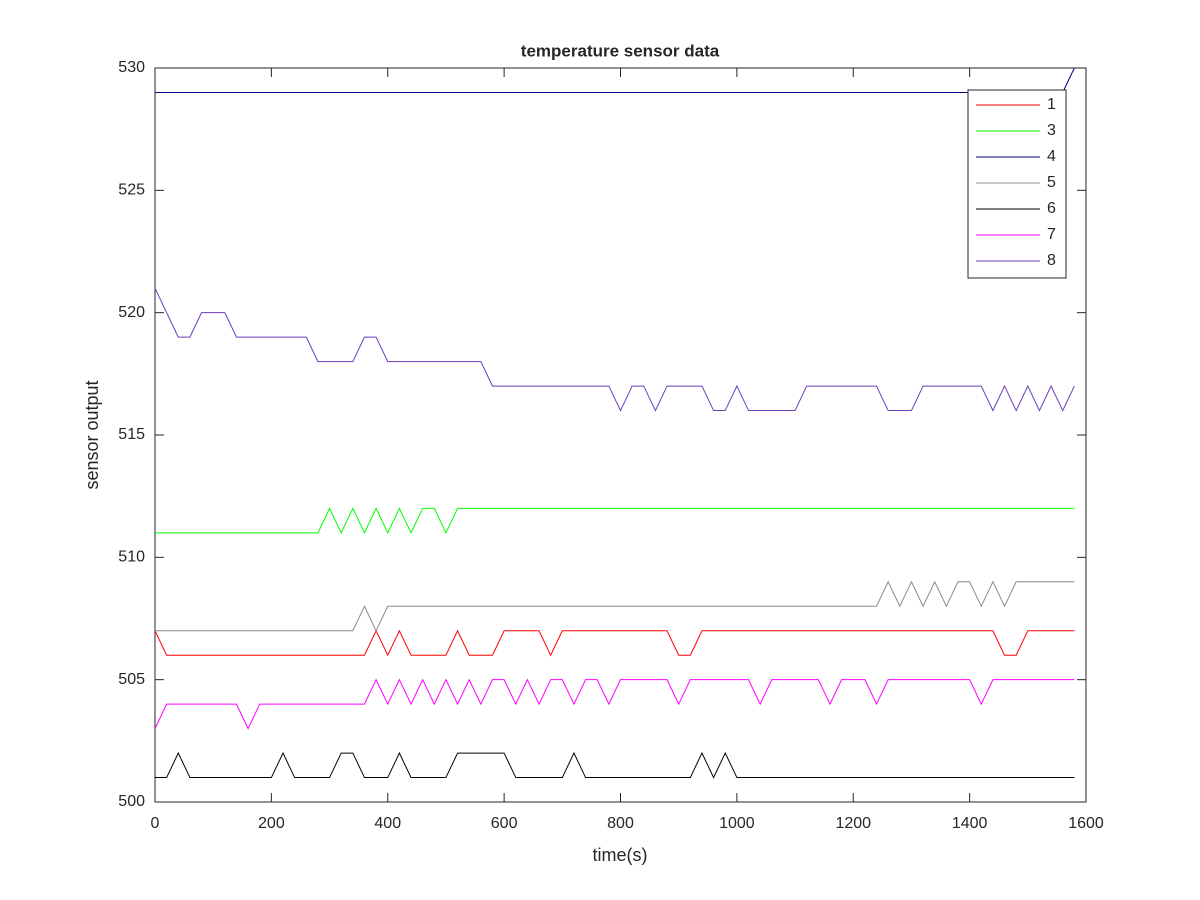  What do you see at coordinates (387, 823) in the screenshot?
I see `x-tick-label: 400` at bounding box center [387, 823].